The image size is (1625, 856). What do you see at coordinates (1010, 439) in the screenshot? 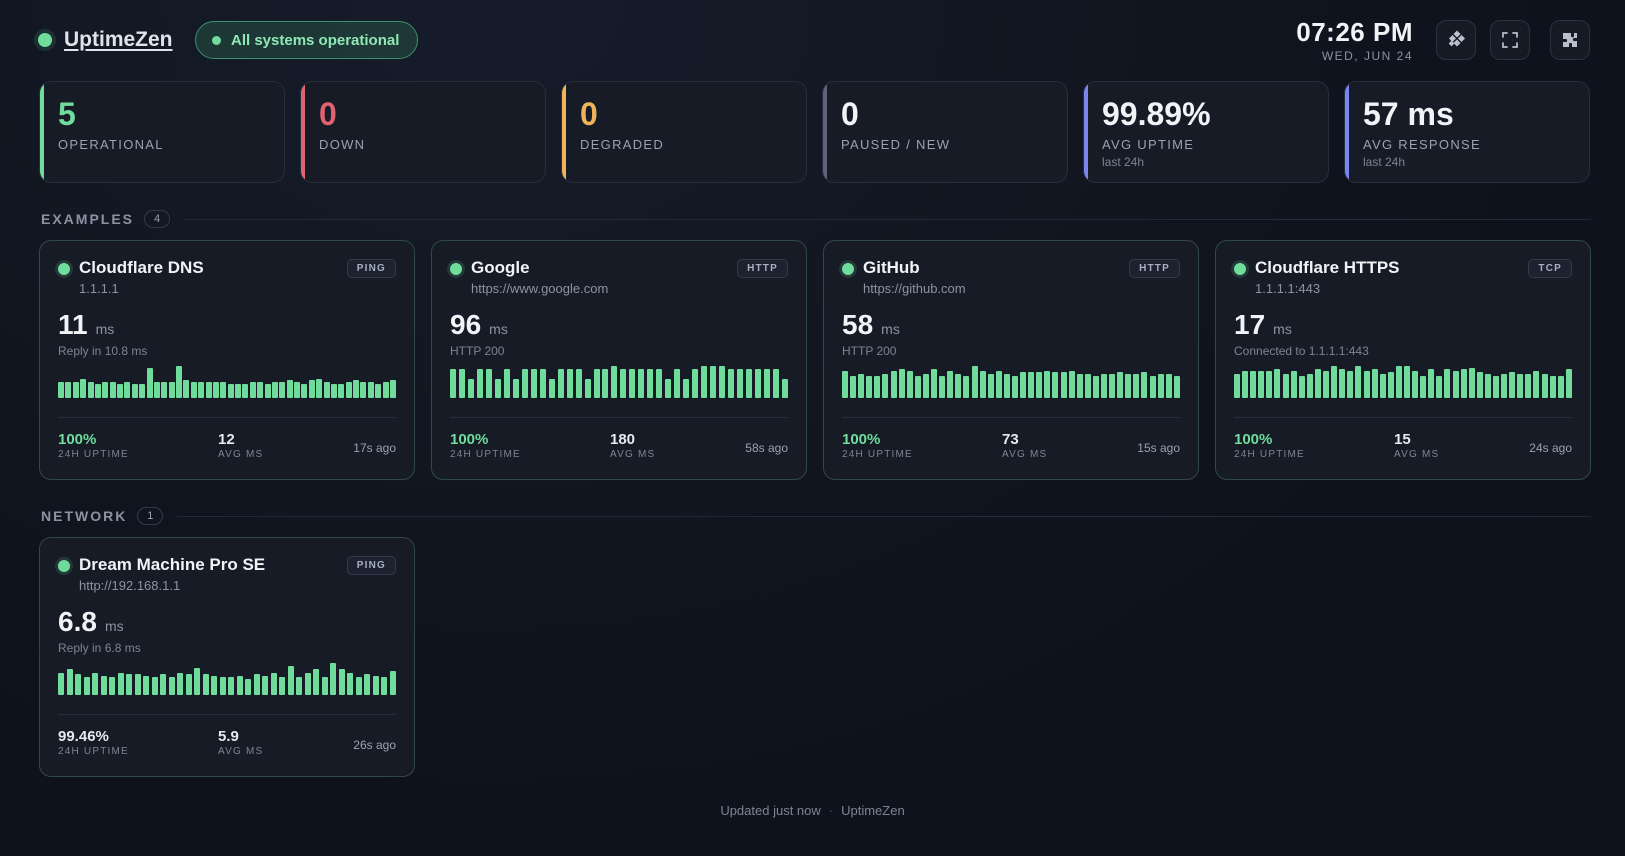
I see `avg-value: 73` at bounding box center [1010, 439].